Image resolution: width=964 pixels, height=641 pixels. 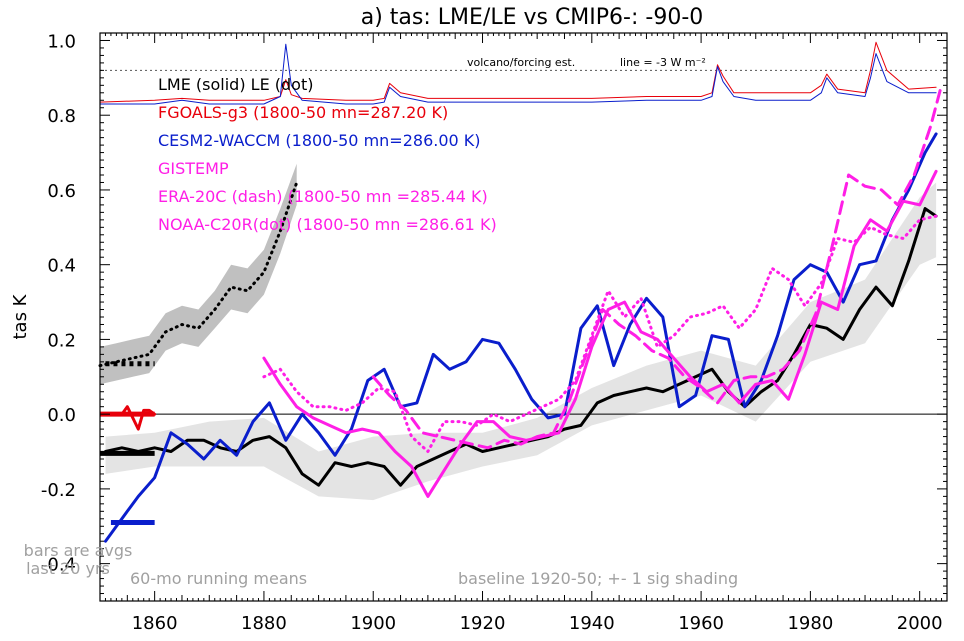 I want to click on baseline-note: baseline 1920-50; +- 1 sig shading, so click(x=598, y=578).